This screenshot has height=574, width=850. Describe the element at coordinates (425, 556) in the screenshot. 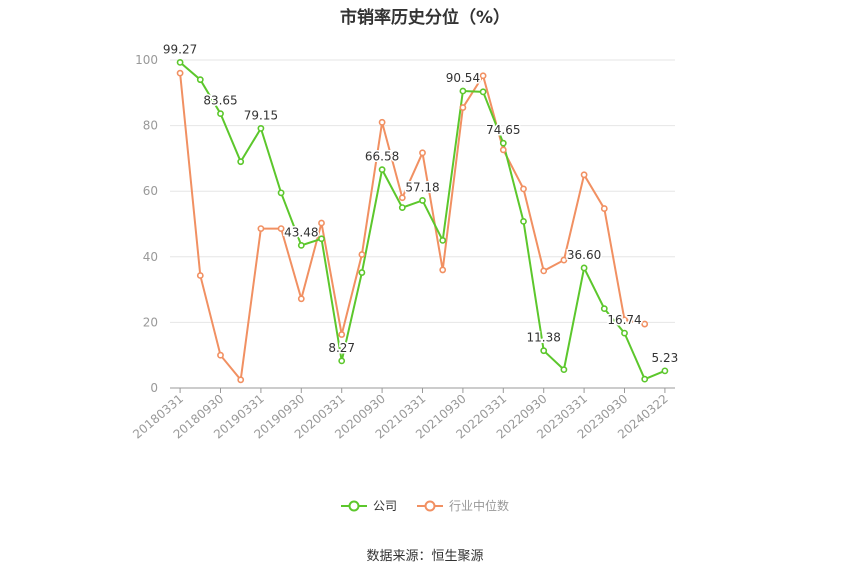

I see `source-note: 数据来源：恒生聚源` at that location.